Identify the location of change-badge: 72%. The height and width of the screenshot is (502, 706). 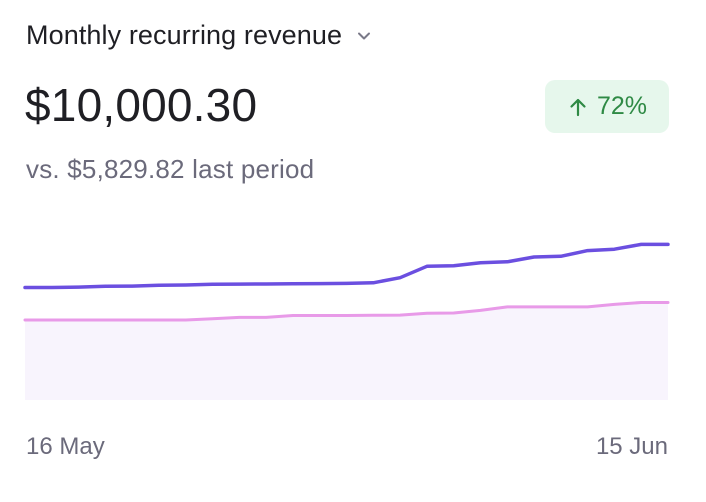
(607, 106).